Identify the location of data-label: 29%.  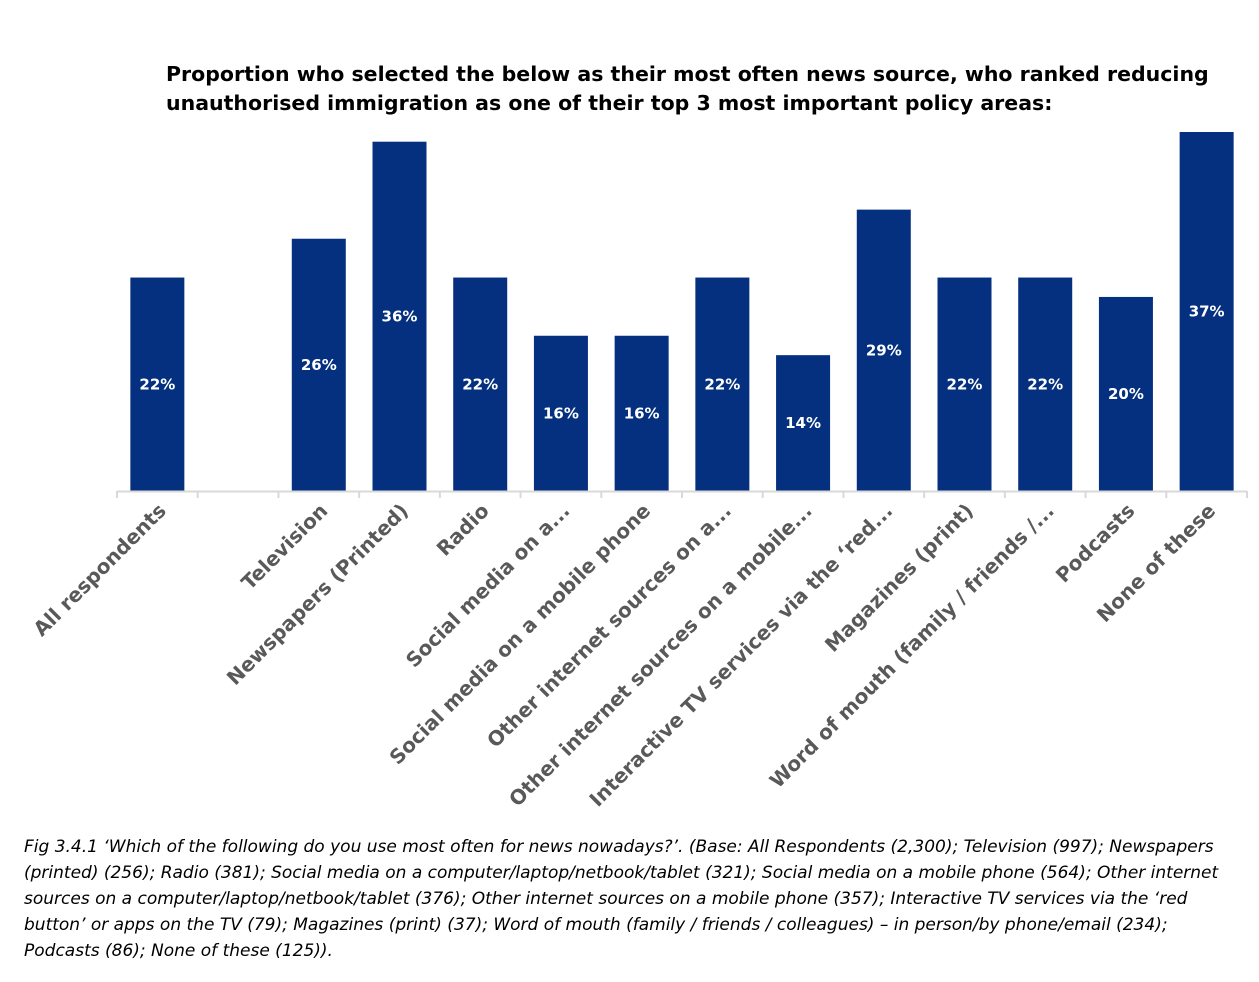
(884, 350).